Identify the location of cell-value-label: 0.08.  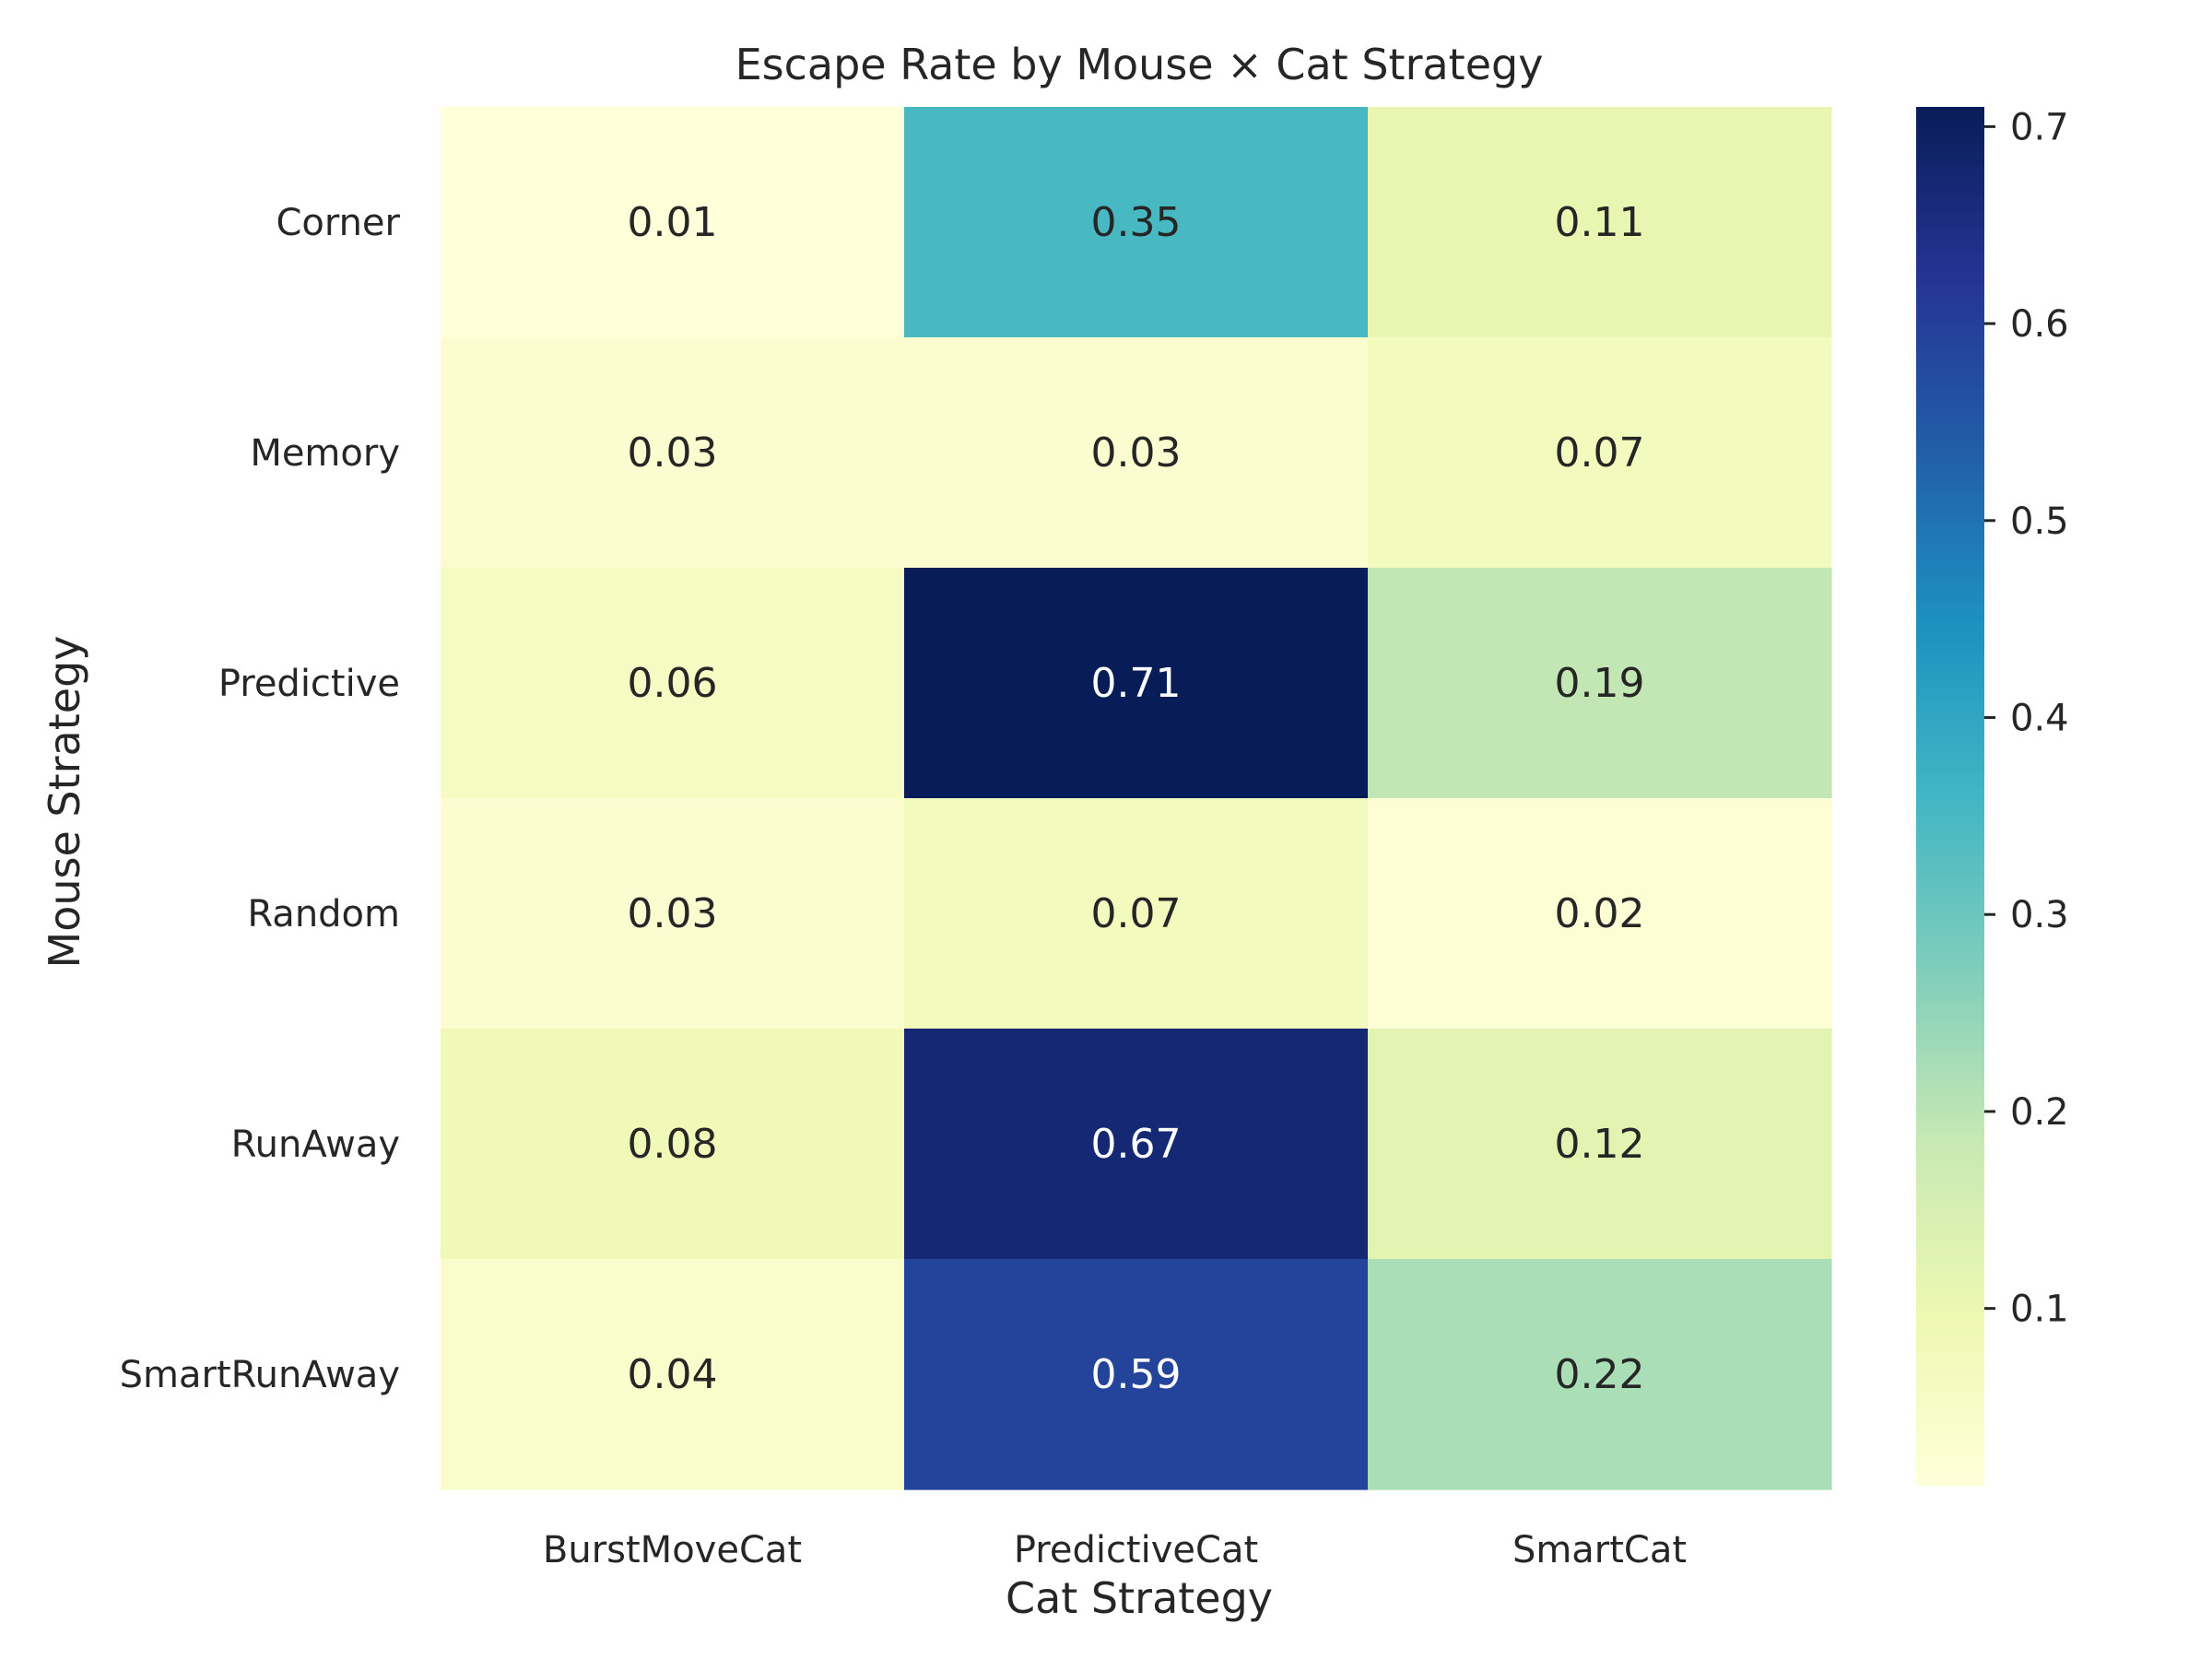
(673, 1144).